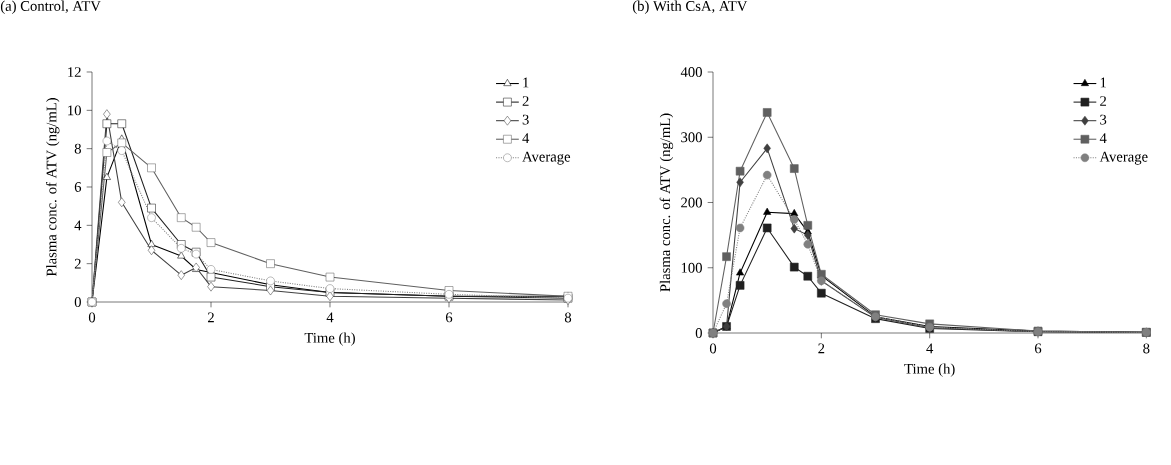  I want to click on y-tick-label: 400, so click(691, 72).